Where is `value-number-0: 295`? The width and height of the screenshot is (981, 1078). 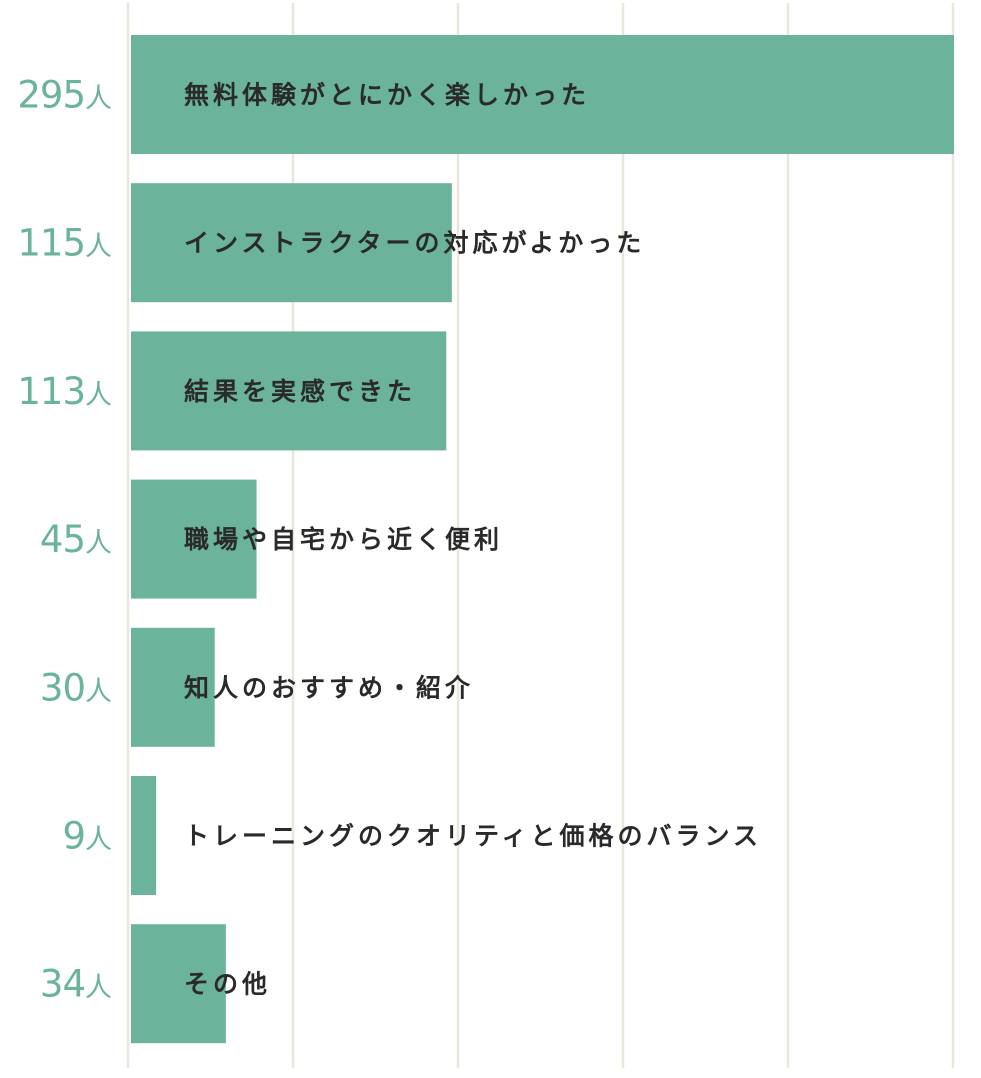 value-number-0: 295 is located at coordinates (51, 95).